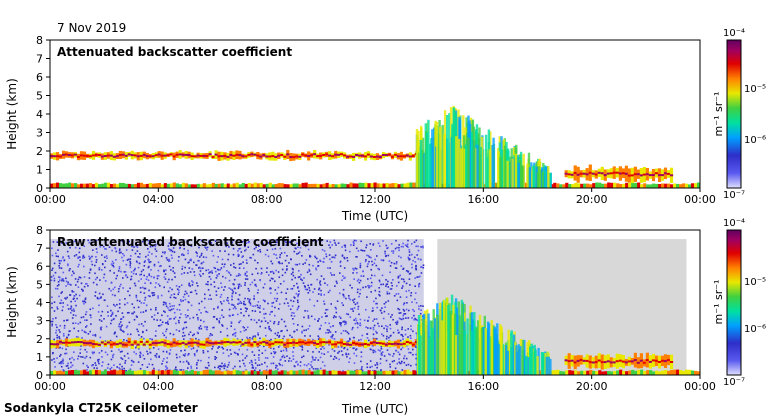 The width and height of the screenshot is (780, 420). Describe the element at coordinates (39, 133) in the screenshot. I see `y-tick-label: 3` at that location.